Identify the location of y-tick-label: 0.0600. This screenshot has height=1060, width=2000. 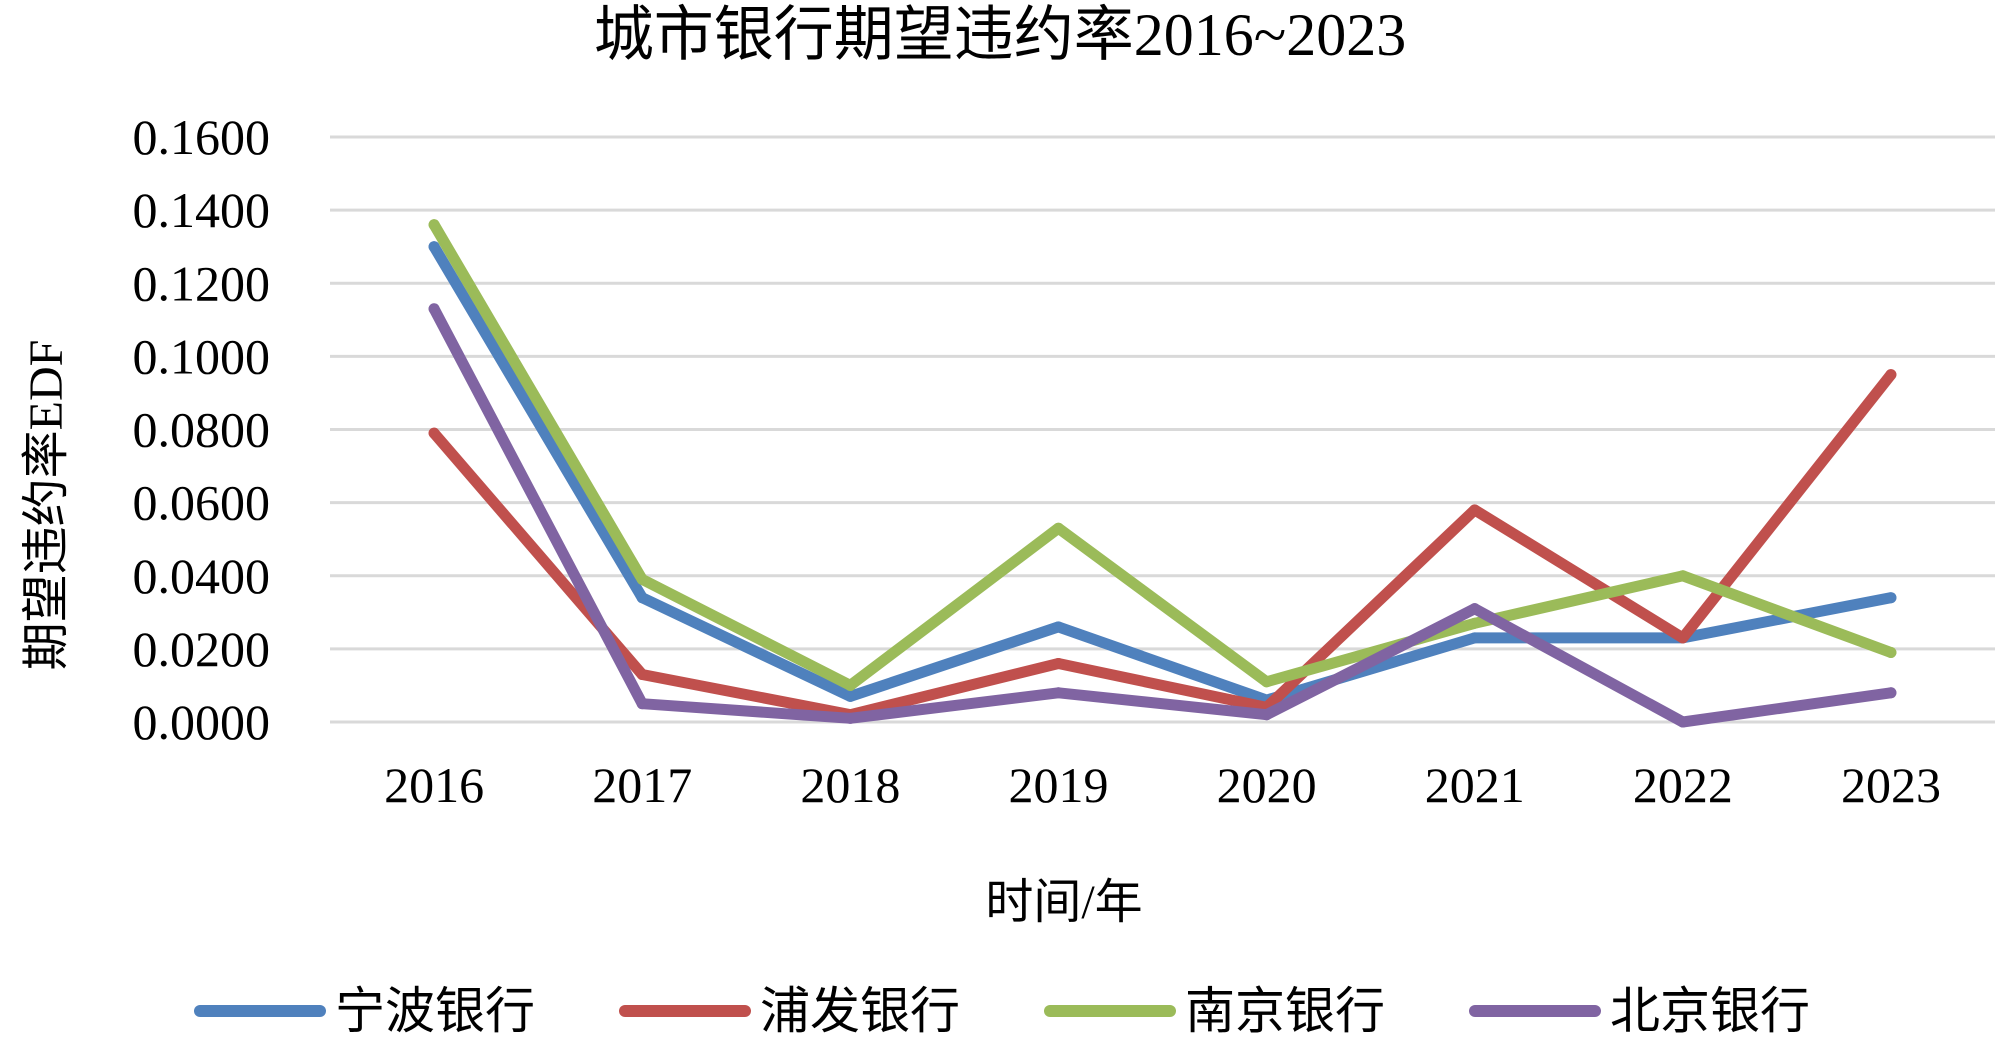
(202, 503).